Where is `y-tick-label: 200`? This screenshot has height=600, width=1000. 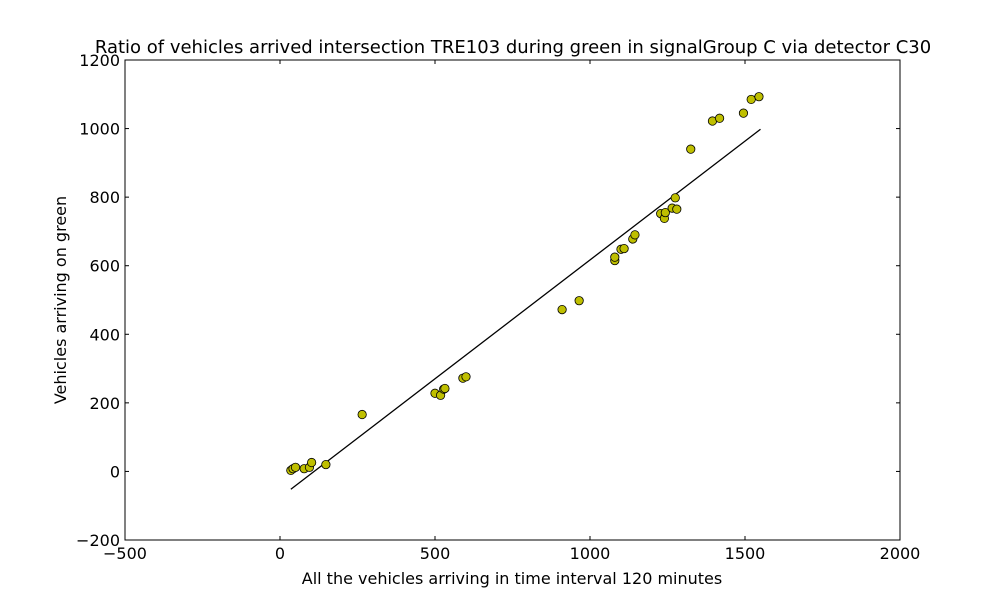 y-tick-label: 200 is located at coordinates (104, 403).